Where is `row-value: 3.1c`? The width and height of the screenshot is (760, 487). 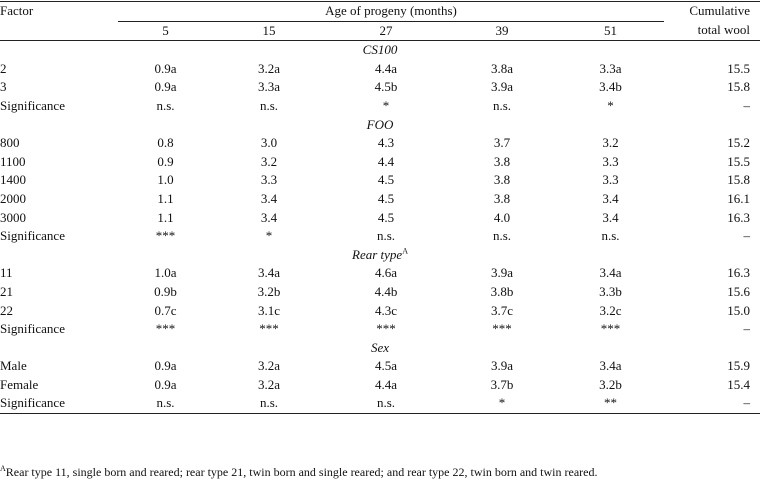
row-value: 3.1c is located at coordinates (269, 310).